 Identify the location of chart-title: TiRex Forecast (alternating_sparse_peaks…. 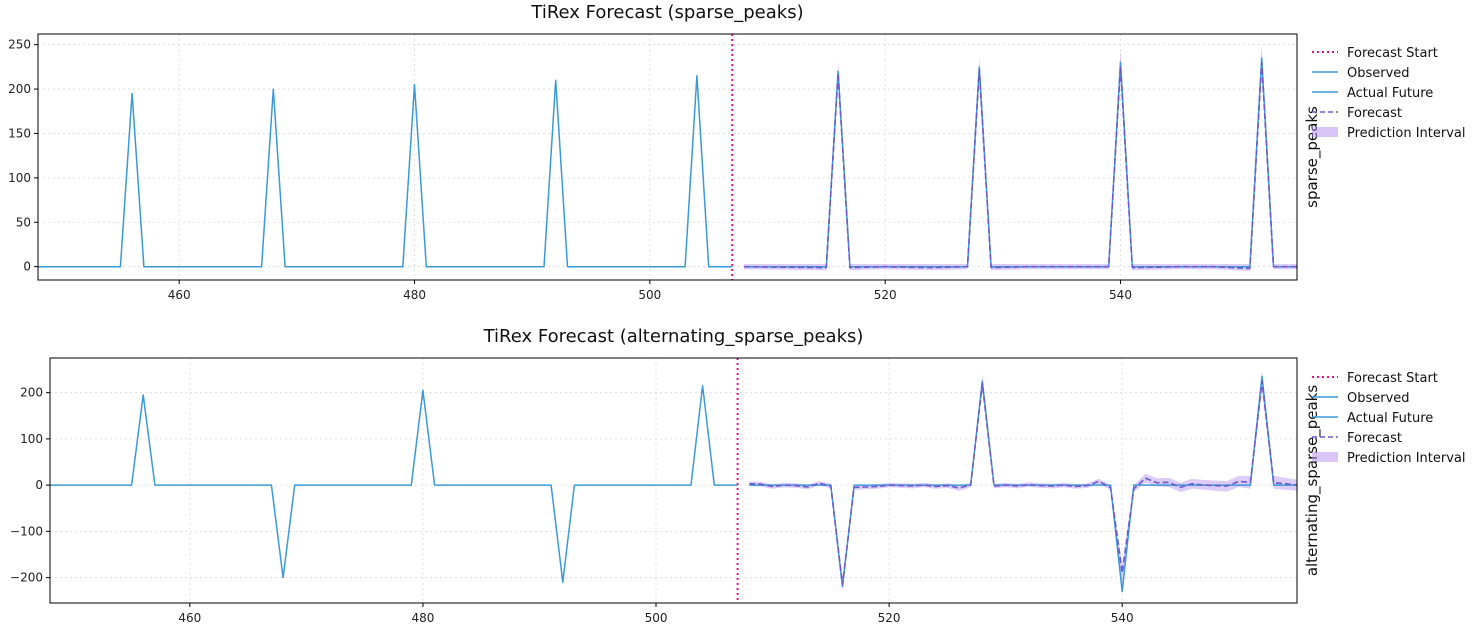
(673, 336).